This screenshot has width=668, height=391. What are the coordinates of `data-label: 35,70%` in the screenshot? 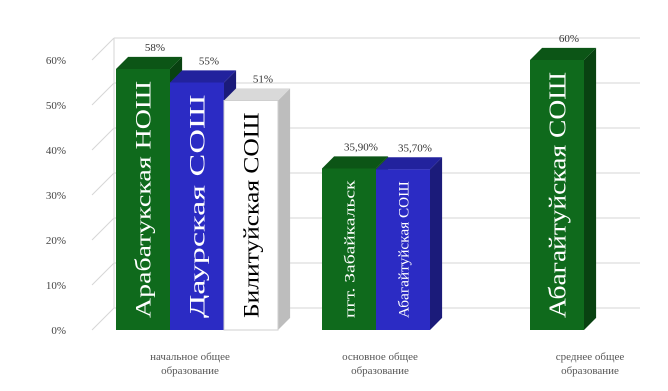 It's located at (415, 148).